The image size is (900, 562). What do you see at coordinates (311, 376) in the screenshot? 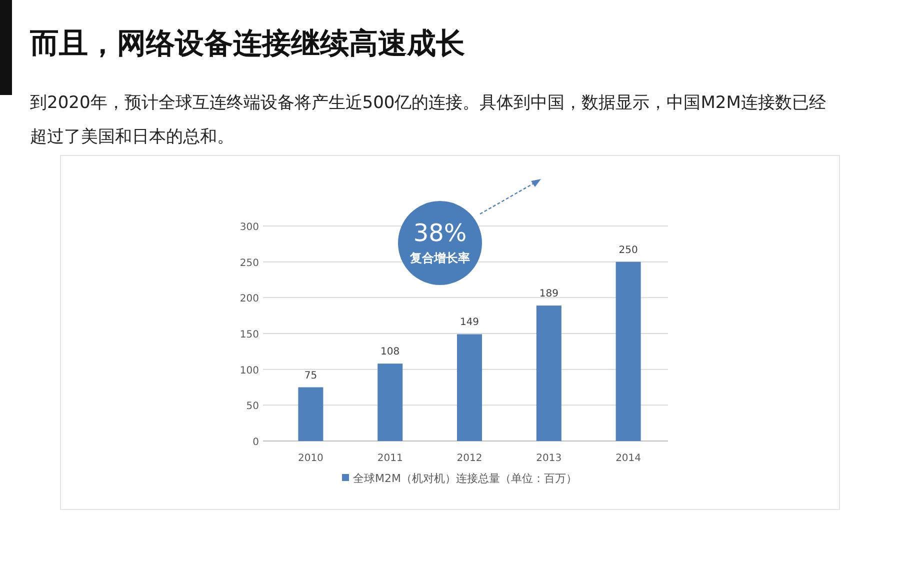
I see `data-label: 75` at bounding box center [311, 376].